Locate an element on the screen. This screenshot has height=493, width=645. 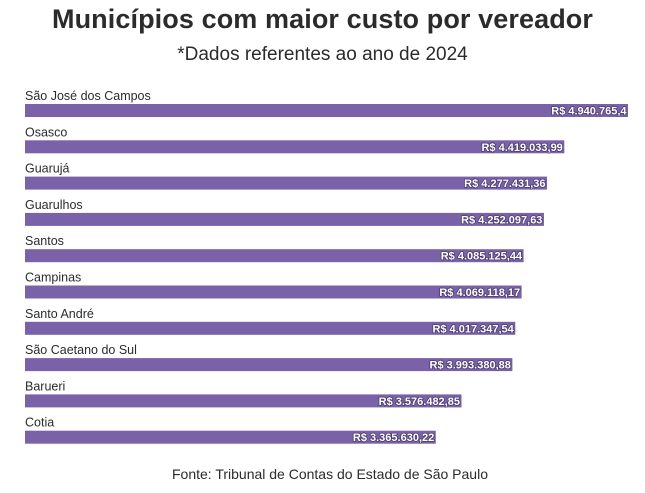
data-label: R$ 4.419.033,99 is located at coordinates (521, 148).